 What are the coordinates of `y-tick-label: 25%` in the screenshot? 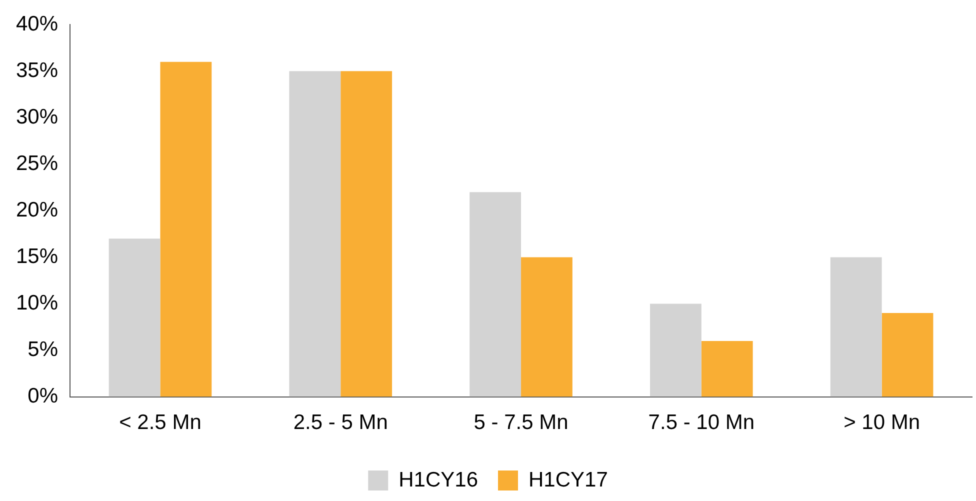 It's located at (37, 163).